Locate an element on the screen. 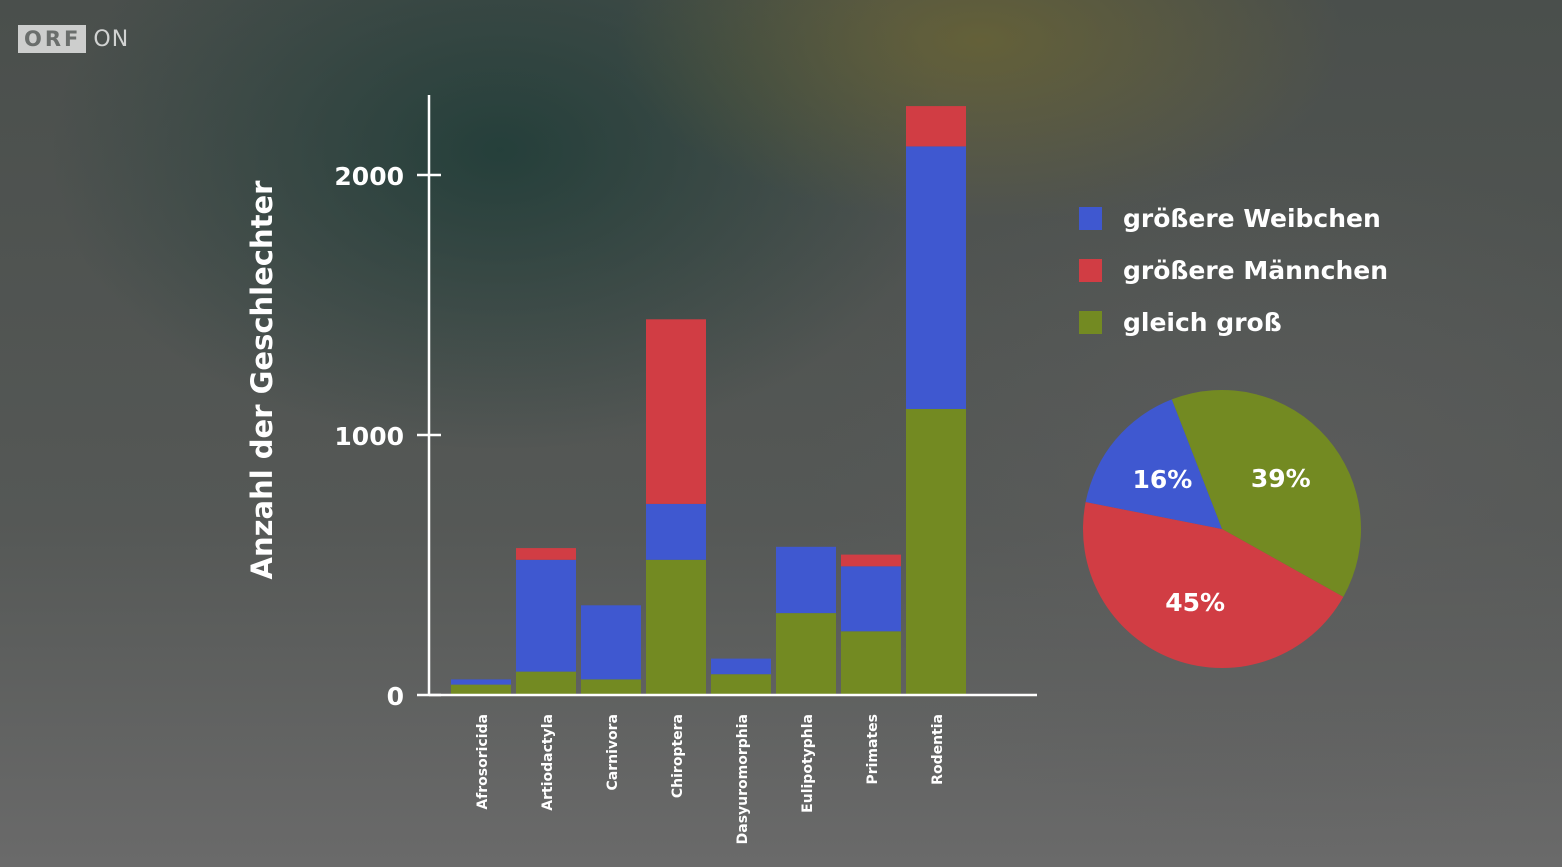 Image resolution: width=1562 pixels, height=867 pixels. y-tick-label: 2000 is located at coordinates (369, 176).